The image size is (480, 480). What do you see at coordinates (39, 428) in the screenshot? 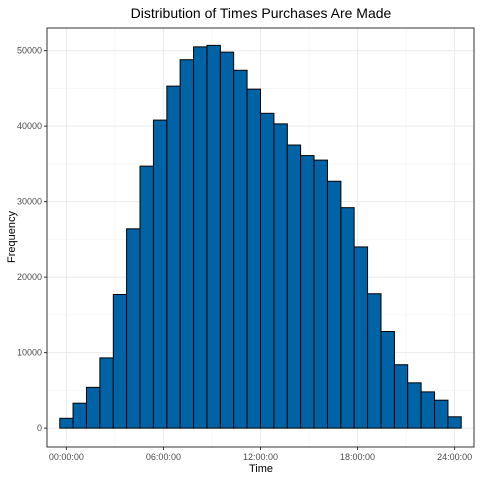
I see `y-tick-label: 0` at bounding box center [39, 428].